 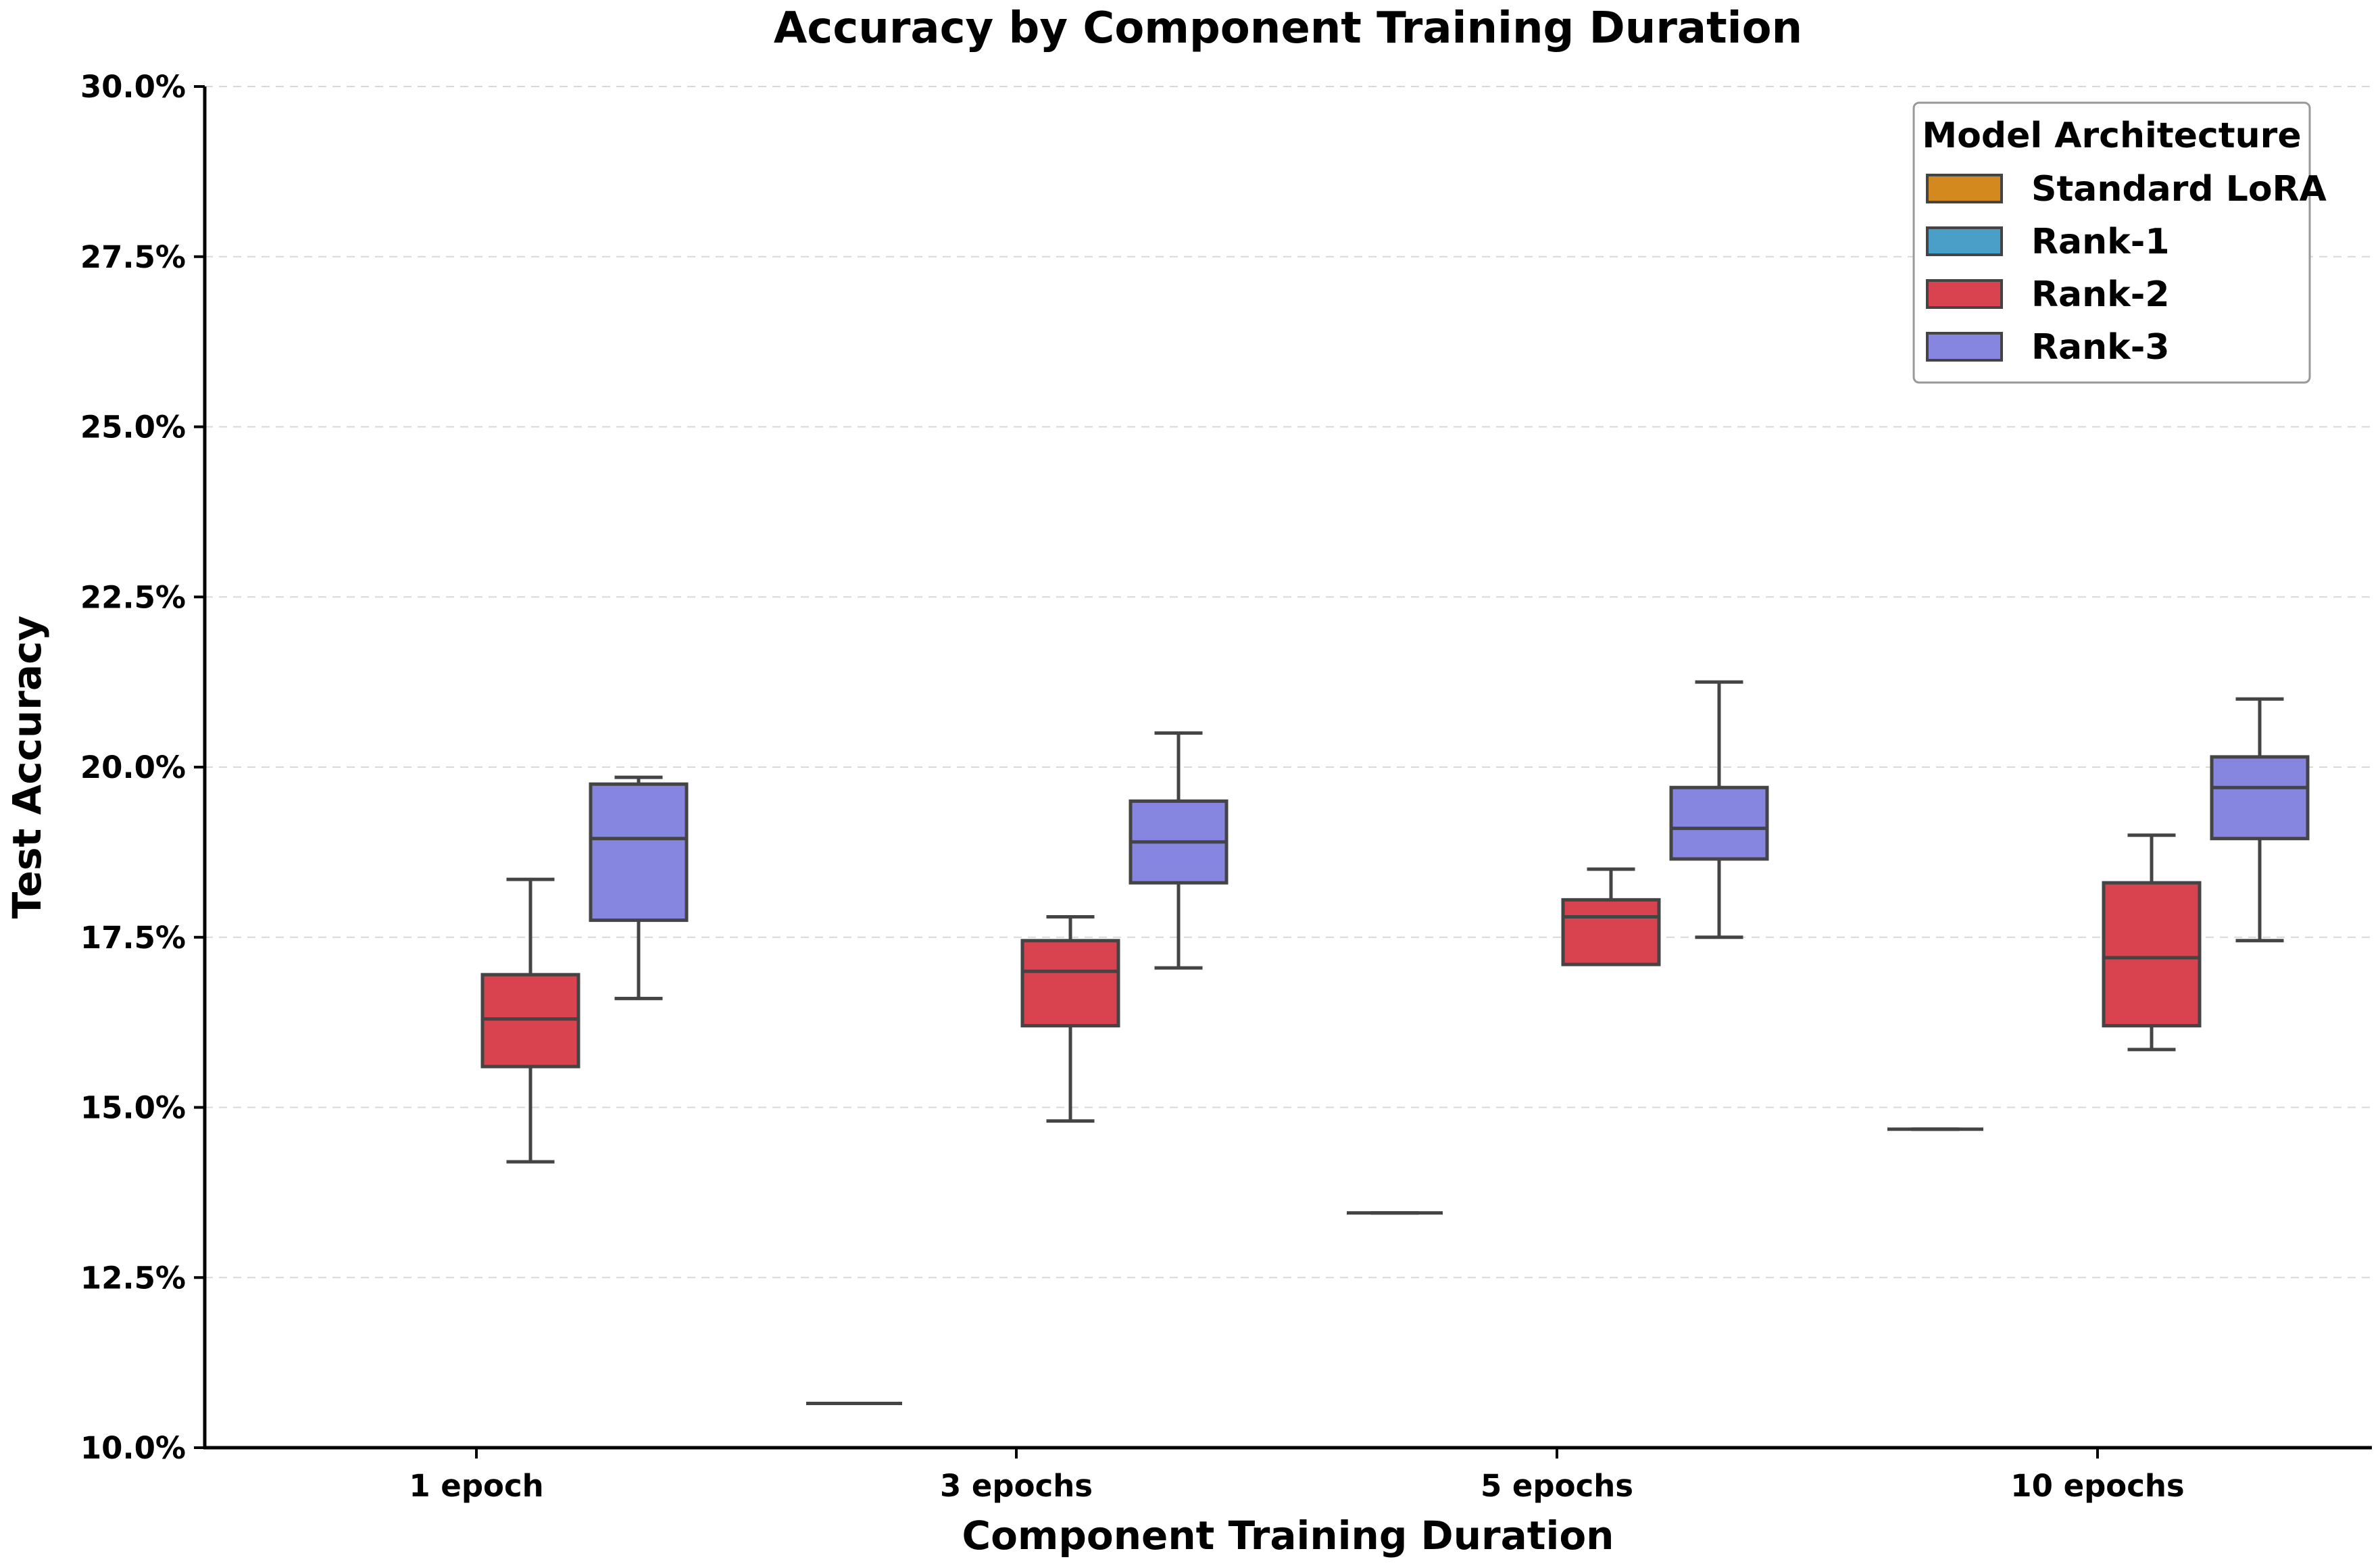 What do you see at coordinates (133, 87) in the screenshot?
I see `y-tick-label: 30.0%` at bounding box center [133, 87].